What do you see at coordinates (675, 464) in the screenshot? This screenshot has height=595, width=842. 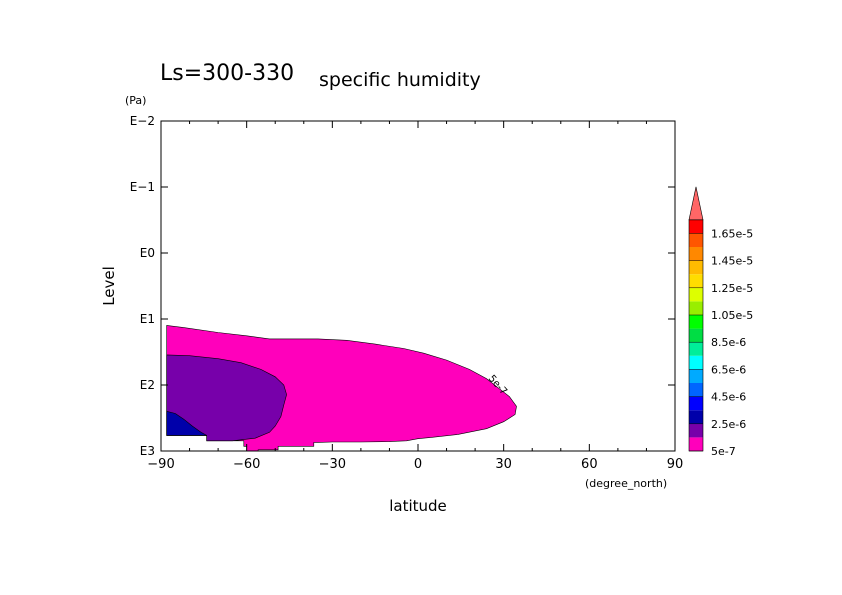 I see `x-tick-label: 90` at bounding box center [675, 464].